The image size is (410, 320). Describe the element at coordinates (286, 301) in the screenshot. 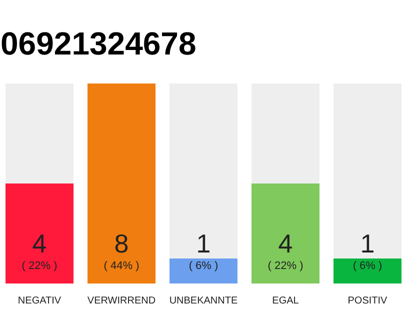

I see `x-tick-label: EGAL` at that location.